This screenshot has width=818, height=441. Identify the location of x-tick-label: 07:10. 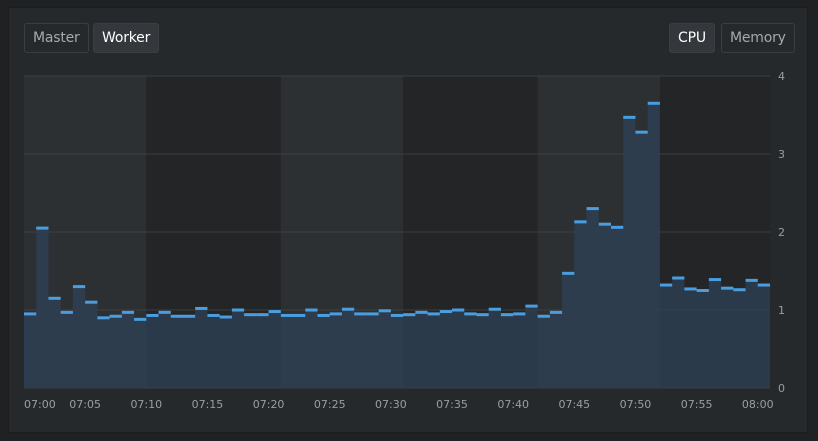
(146, 404).